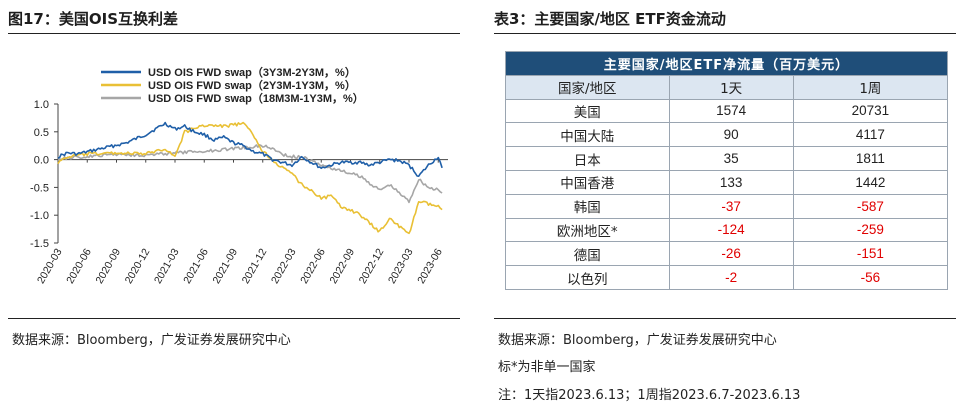 The width and height of the screenshot is (964, 417). What do you see at coordinates (587, 182) in the screenshot?
I see `row-name: 中国香港` at bounding box center [587, 182].